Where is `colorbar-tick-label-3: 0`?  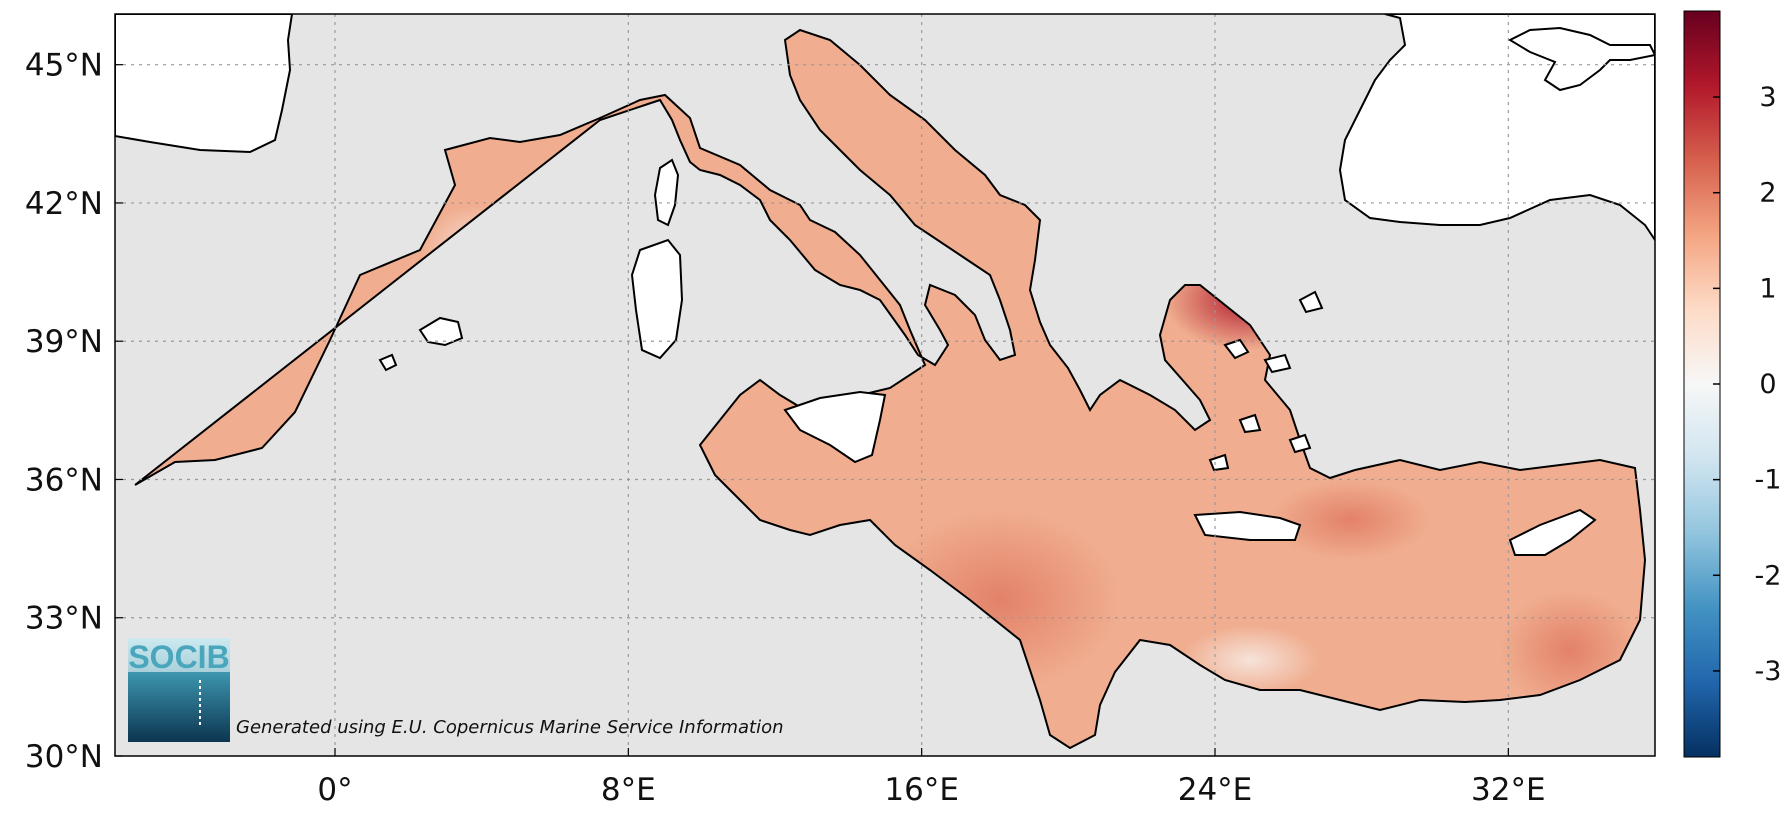 colorbar-tick-label-3: 0 is located at coordinates (1767, 384).